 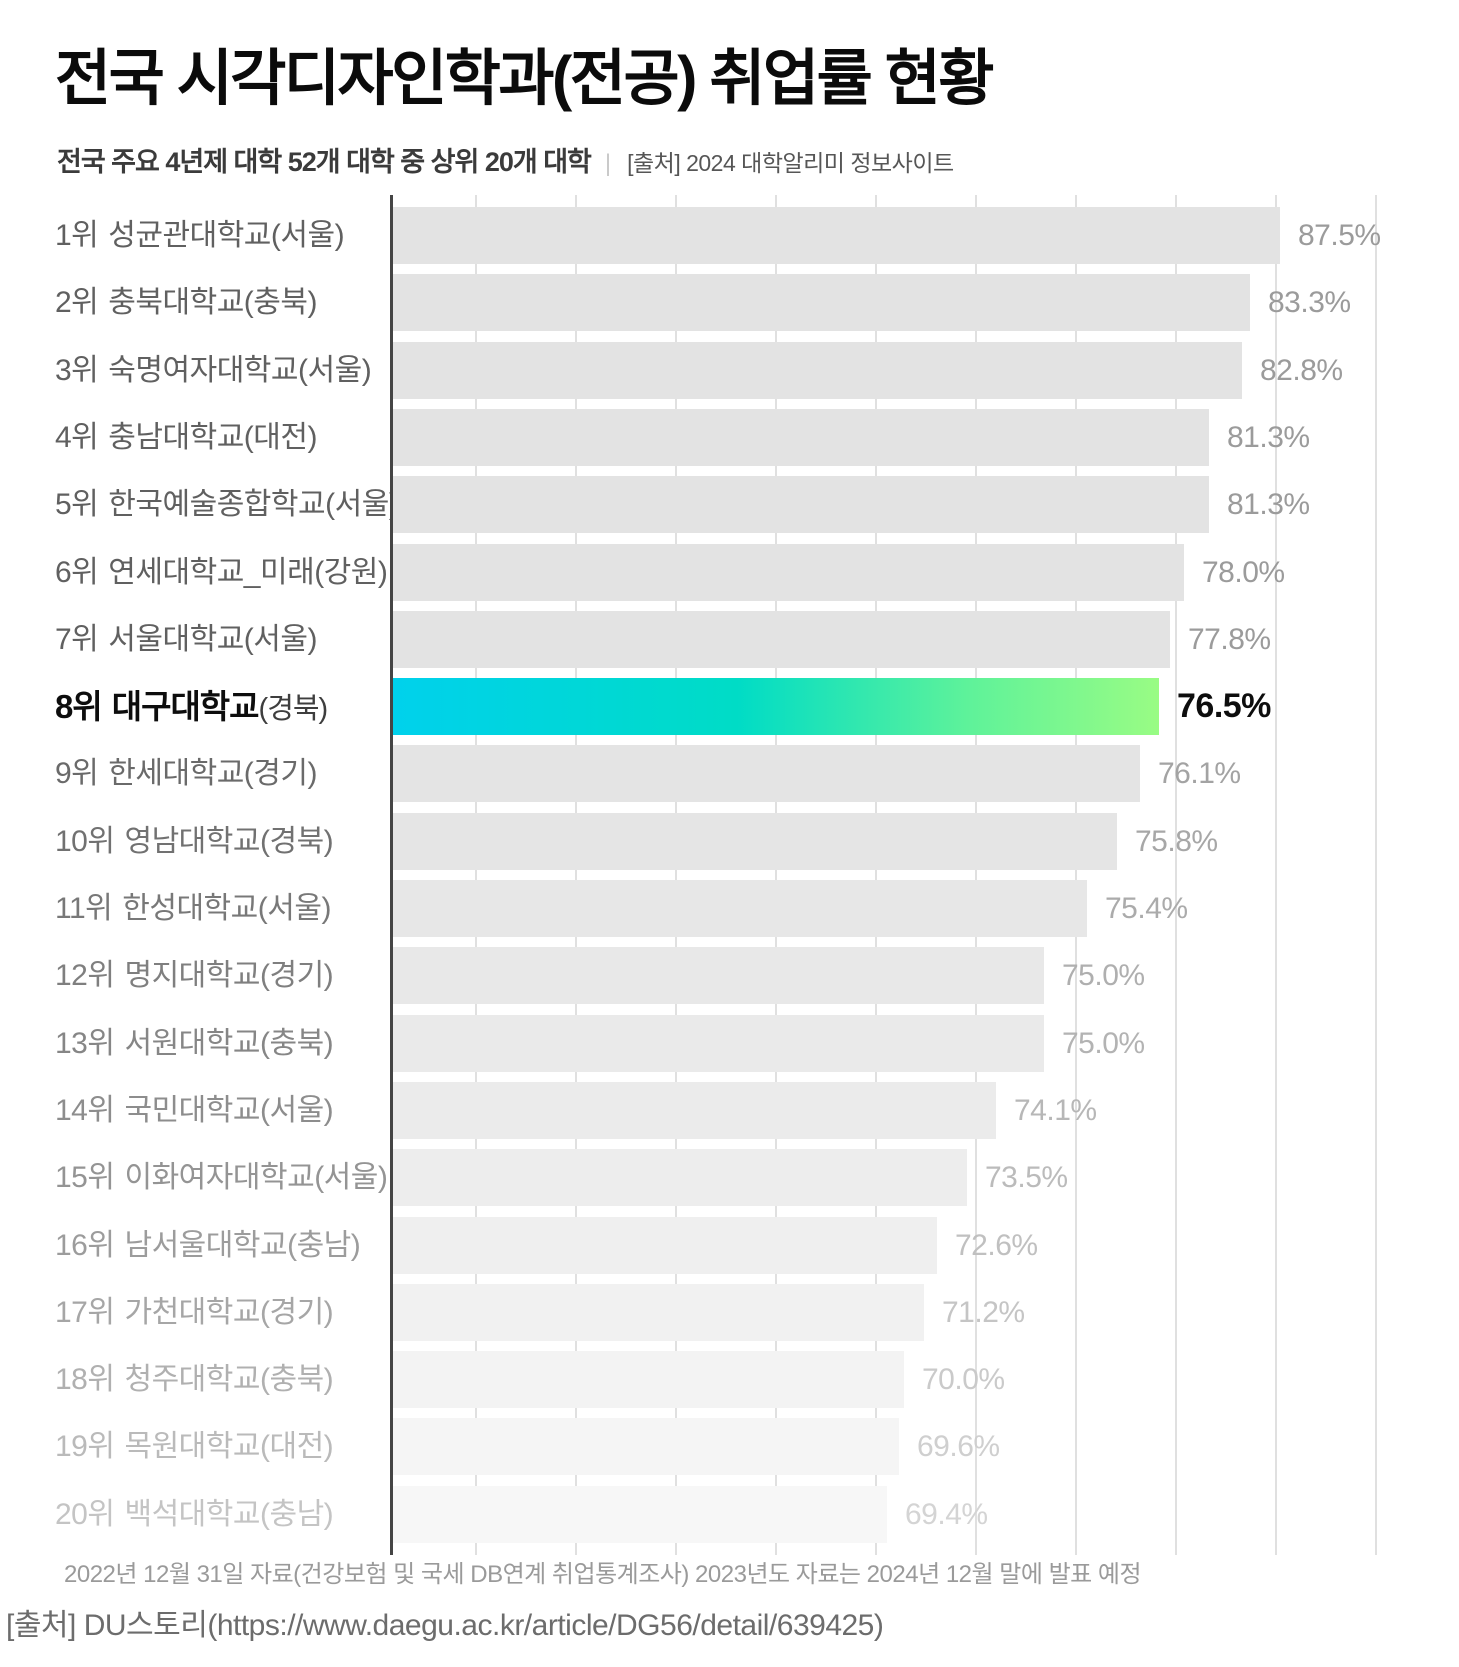 What do you see at coordinates (1146, 908) in the screenshot?
I see `value-label: 75.4%` at bounding box center [1146, 908].